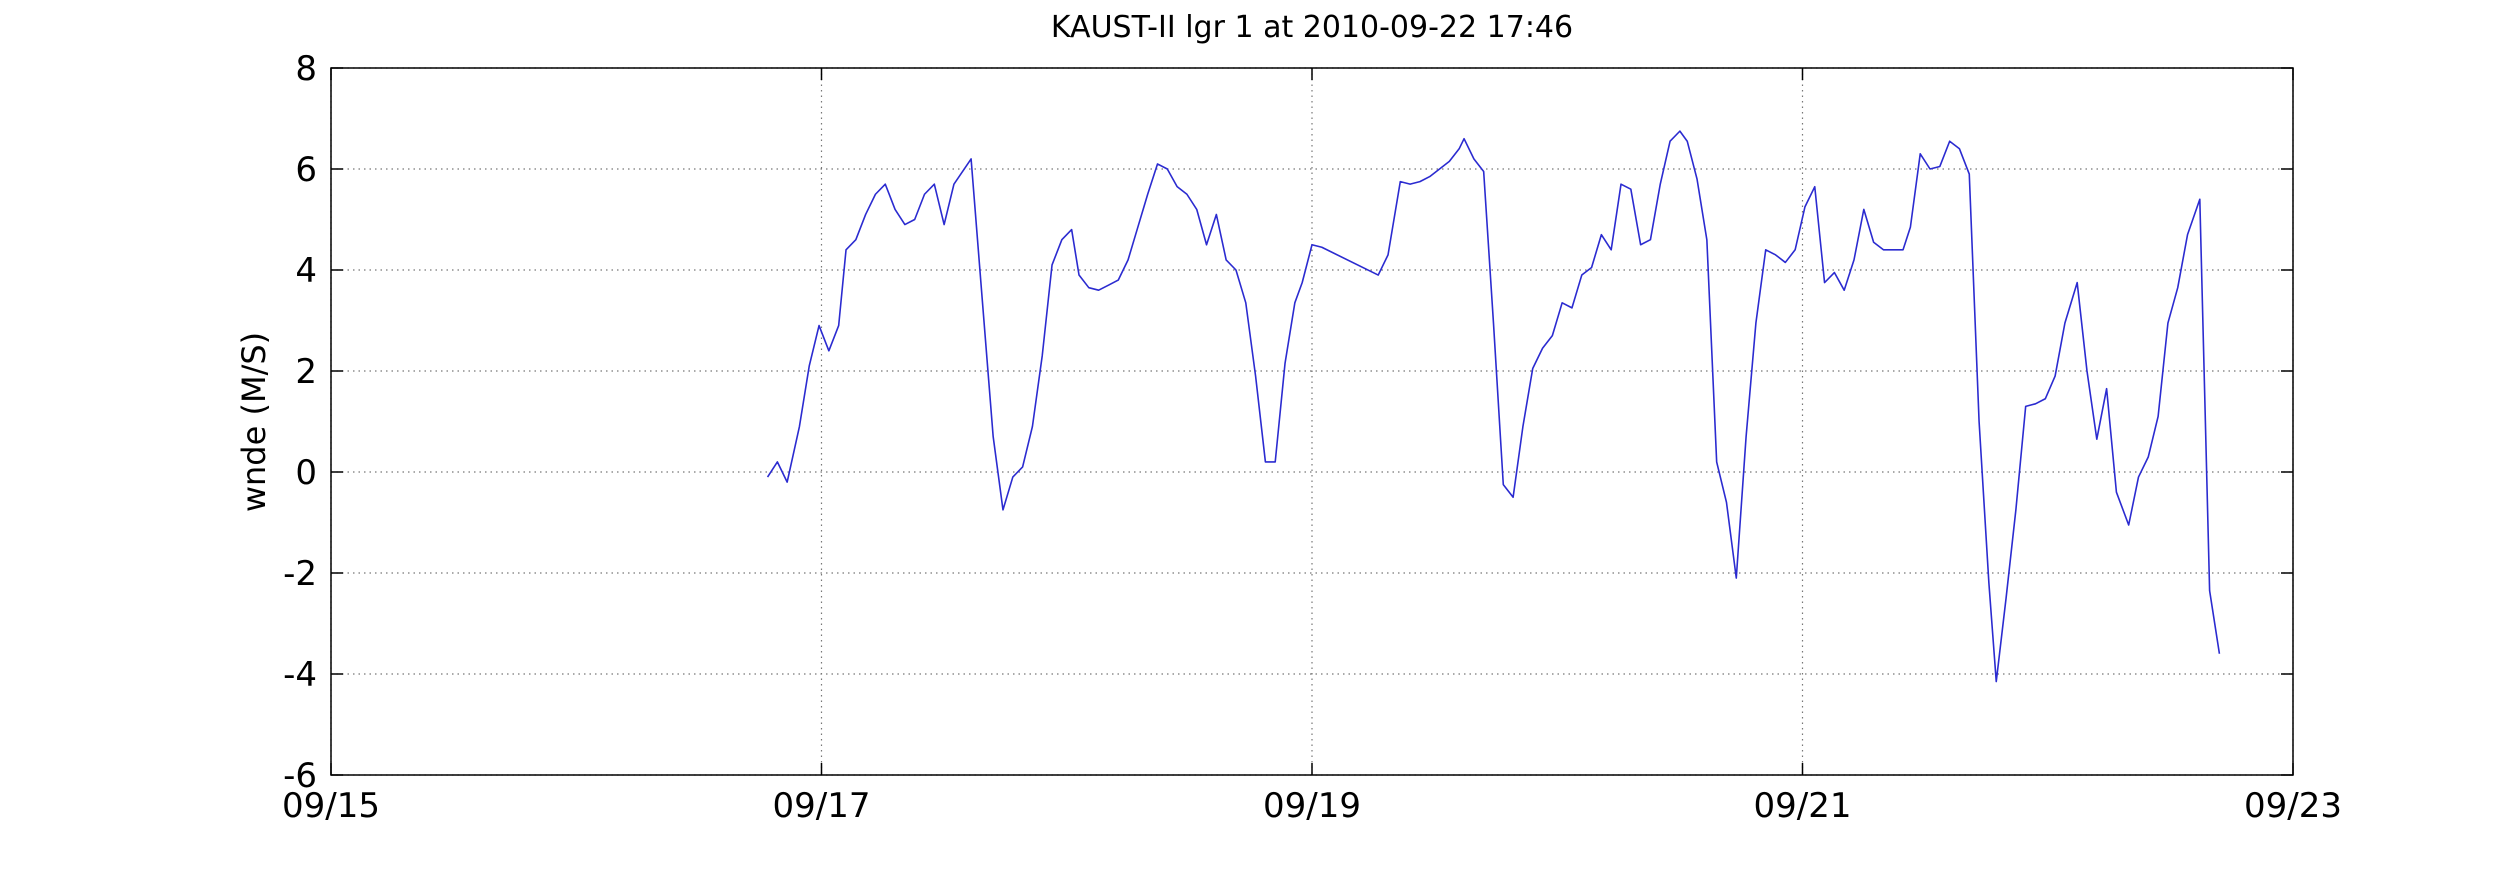 The image size is (2500, 875). Describe the element at coordinates (2293, 806) in the screenshot. I see `x-tick-label: 09/23` at that location.